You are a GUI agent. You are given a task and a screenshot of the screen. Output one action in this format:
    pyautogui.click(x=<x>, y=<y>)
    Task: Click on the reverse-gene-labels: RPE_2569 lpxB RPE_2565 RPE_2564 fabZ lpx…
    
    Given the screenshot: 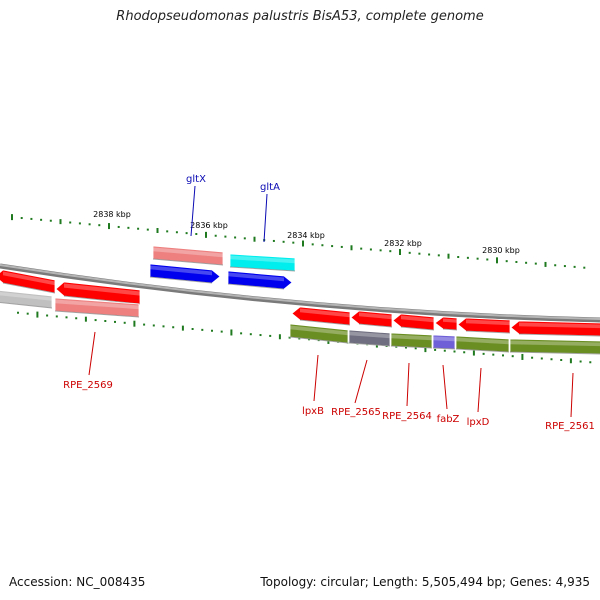 What is the action you would take?
    pyautogui.click(x=329, y=406)
    